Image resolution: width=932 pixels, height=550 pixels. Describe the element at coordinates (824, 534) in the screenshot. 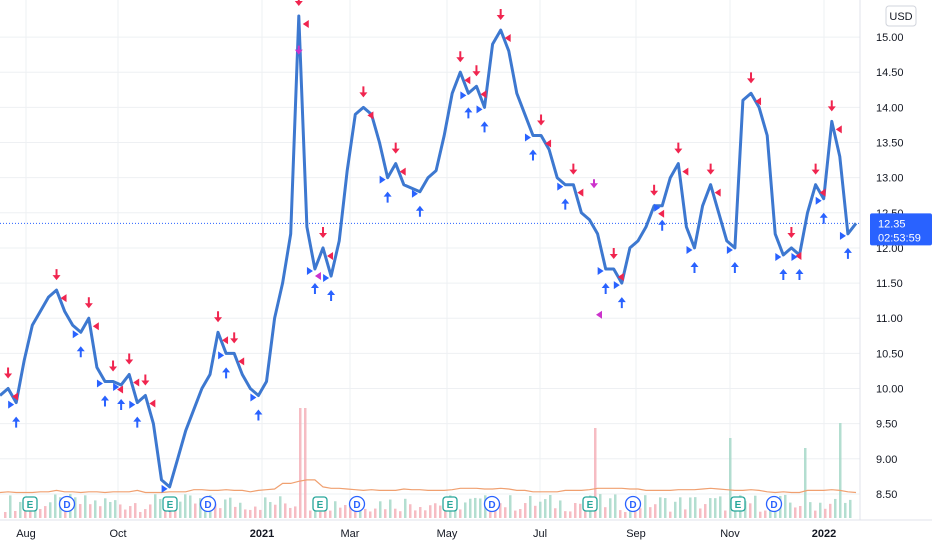

I see `x-tick-label: 2022` at that location.